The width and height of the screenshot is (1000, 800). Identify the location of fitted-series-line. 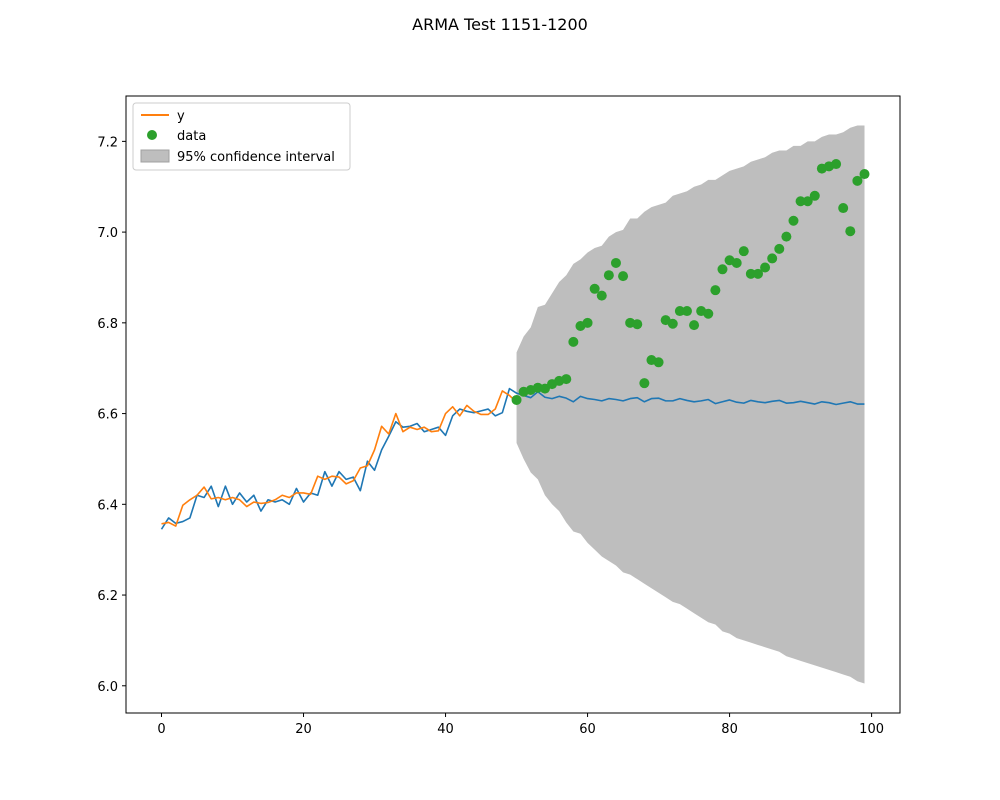
(512, 458).